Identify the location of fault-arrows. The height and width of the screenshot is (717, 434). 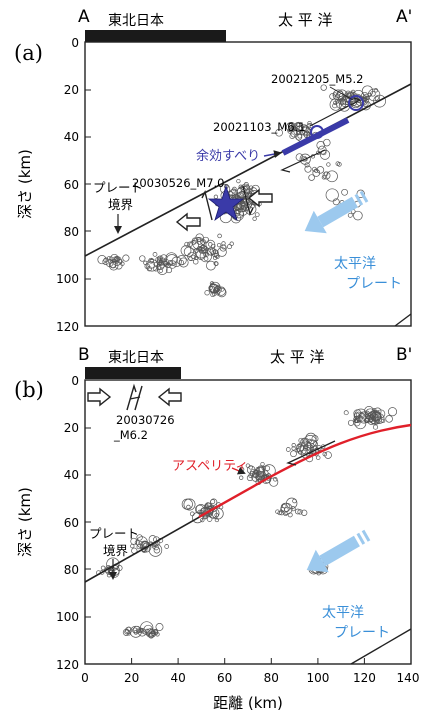
(227, 203).